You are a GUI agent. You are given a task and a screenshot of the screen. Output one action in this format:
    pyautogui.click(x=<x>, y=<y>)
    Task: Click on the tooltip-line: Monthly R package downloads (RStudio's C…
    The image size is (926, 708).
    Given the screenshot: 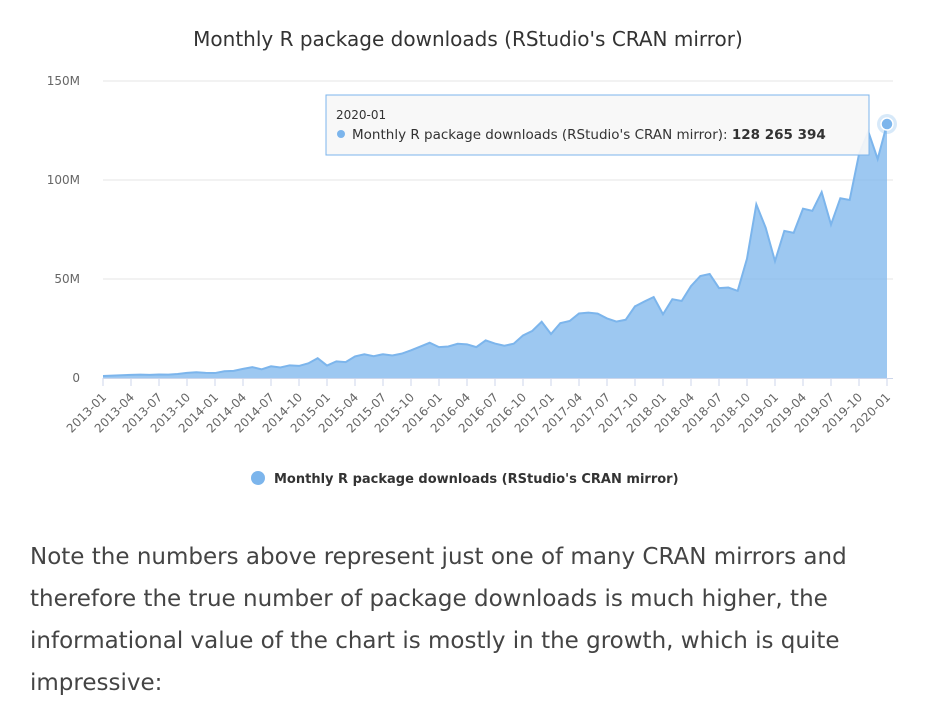 What is the action you would take?
    pyautogui.click(x=589, y=135)
    